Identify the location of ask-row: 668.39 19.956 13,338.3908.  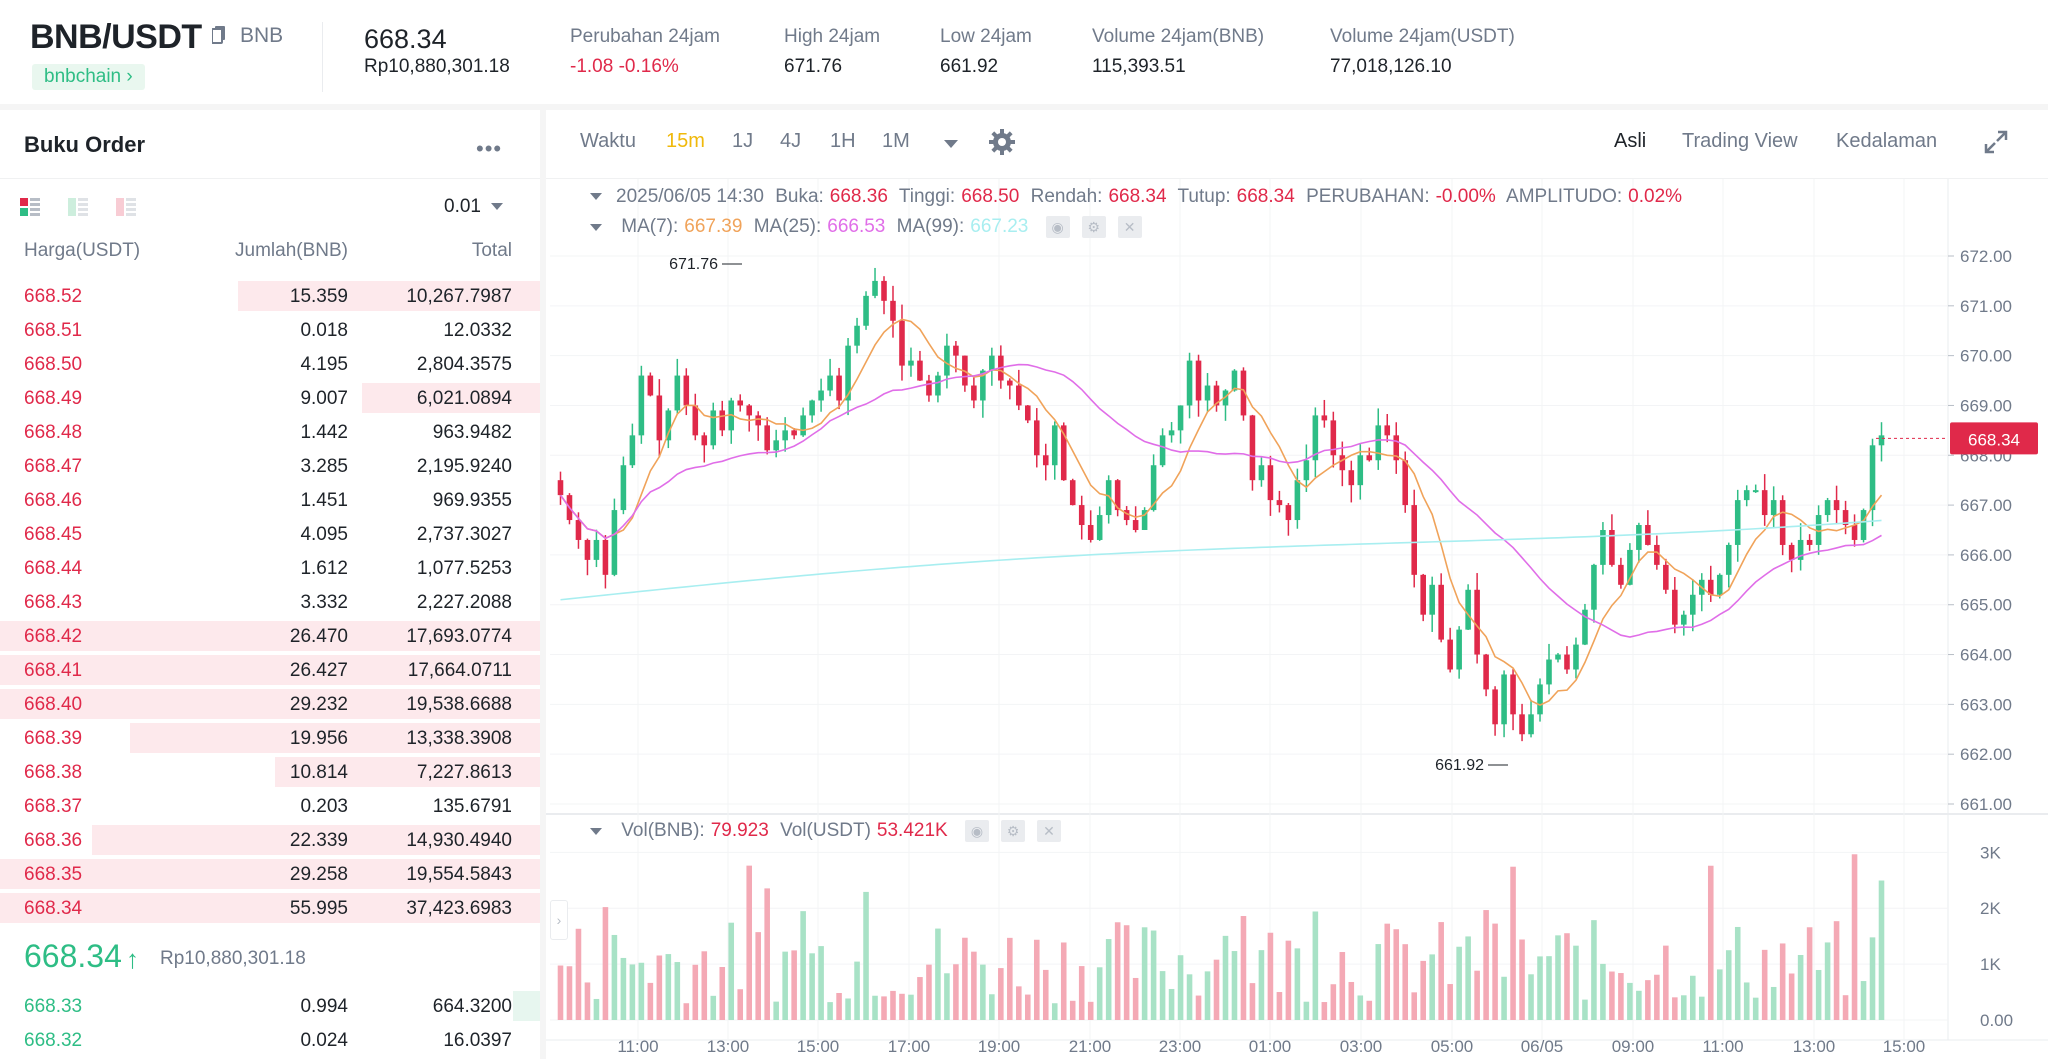
(270, 738).